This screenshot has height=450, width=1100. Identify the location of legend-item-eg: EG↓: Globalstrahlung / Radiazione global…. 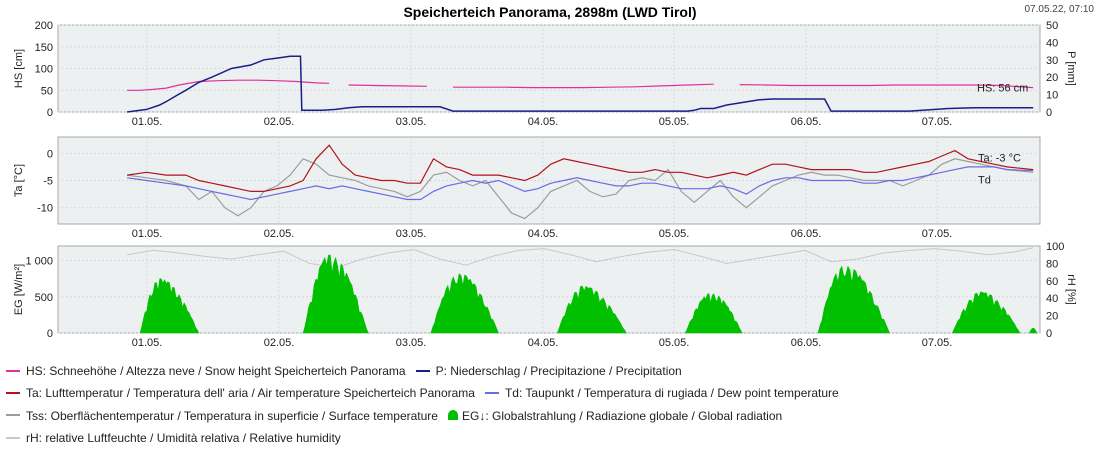
(615, 415).